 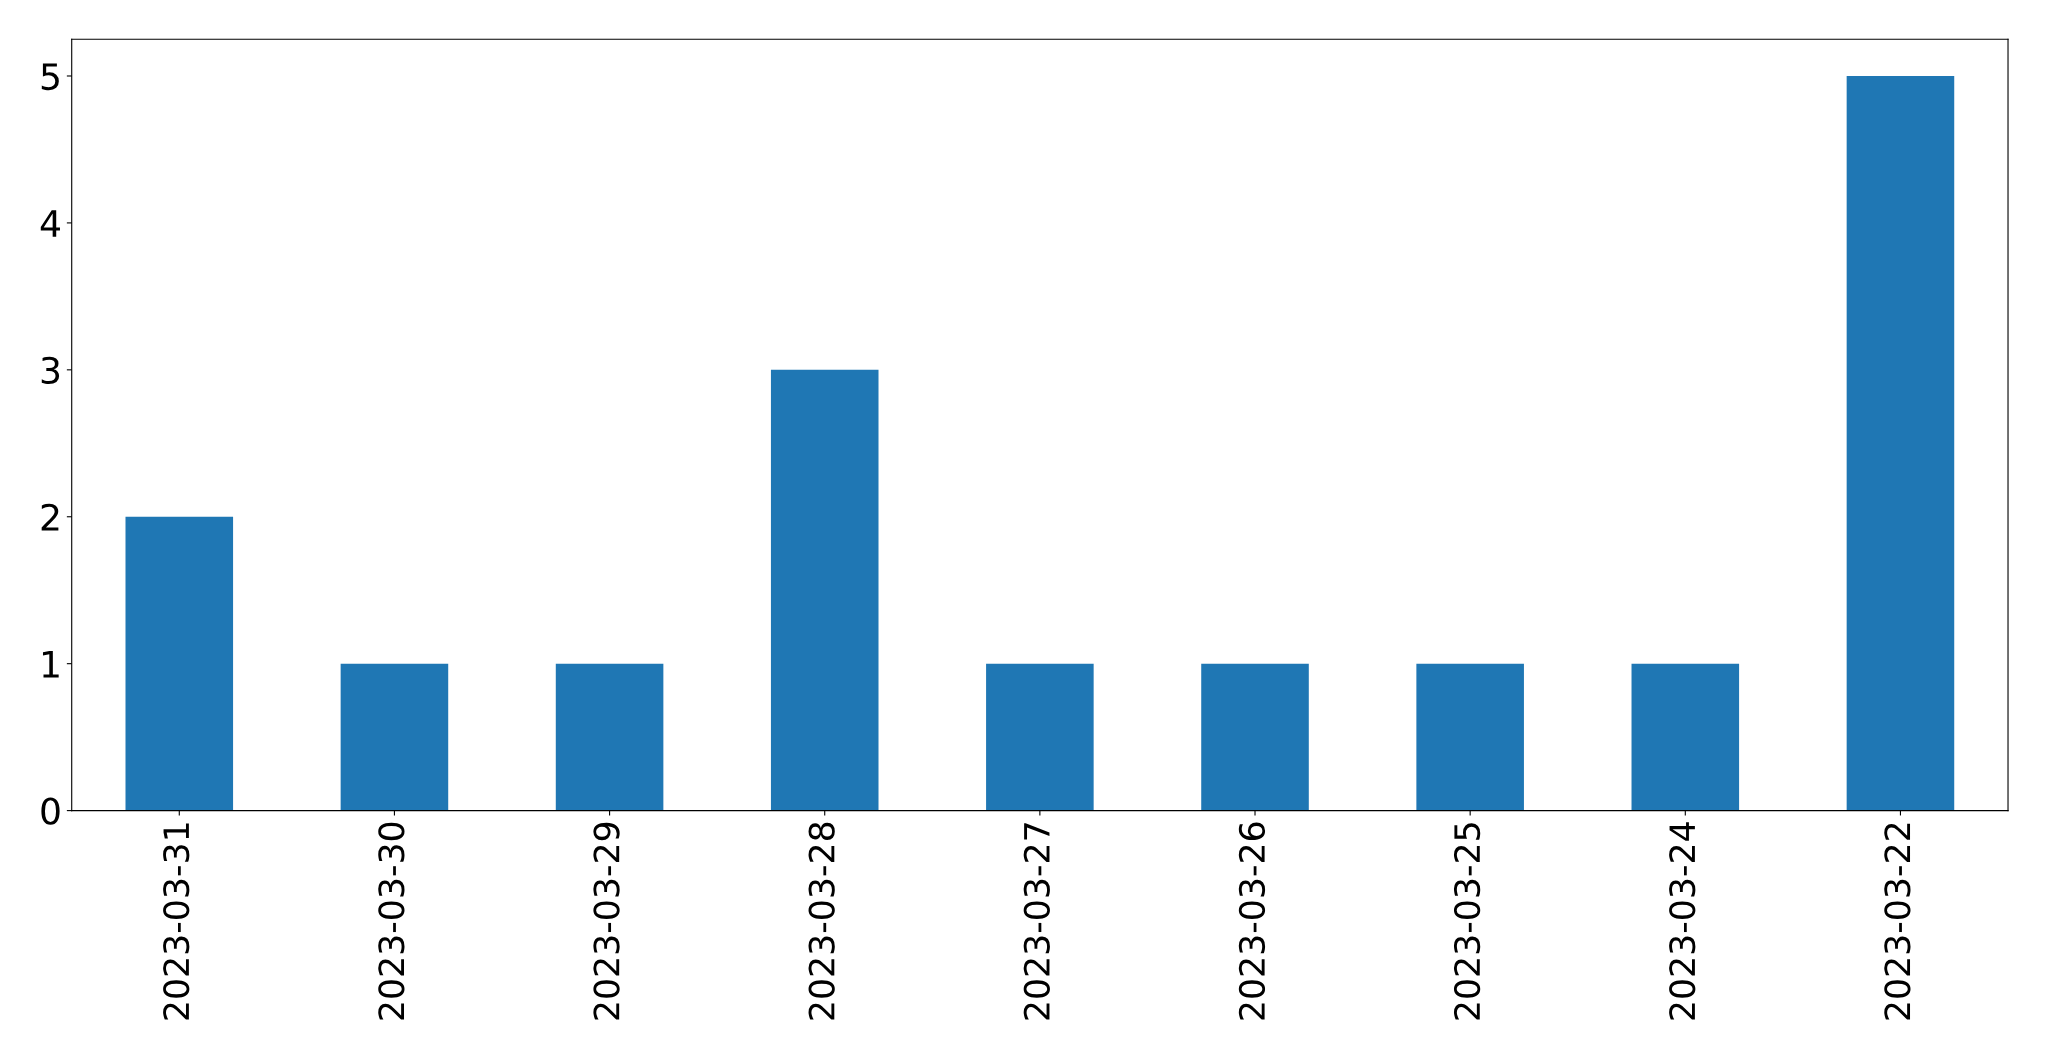 What do you see at coordinates (1252, 921) in the screenshot?
I see `x-tick-label: 2023-03-26` at bounding box center [1252, 921].